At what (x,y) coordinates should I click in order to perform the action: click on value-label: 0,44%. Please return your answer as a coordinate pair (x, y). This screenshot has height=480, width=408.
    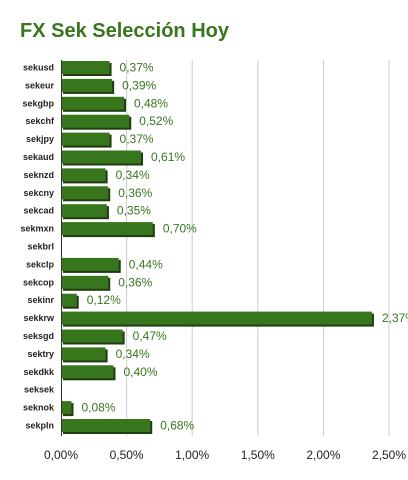
    Looking at the image, I should click on (146, 264).